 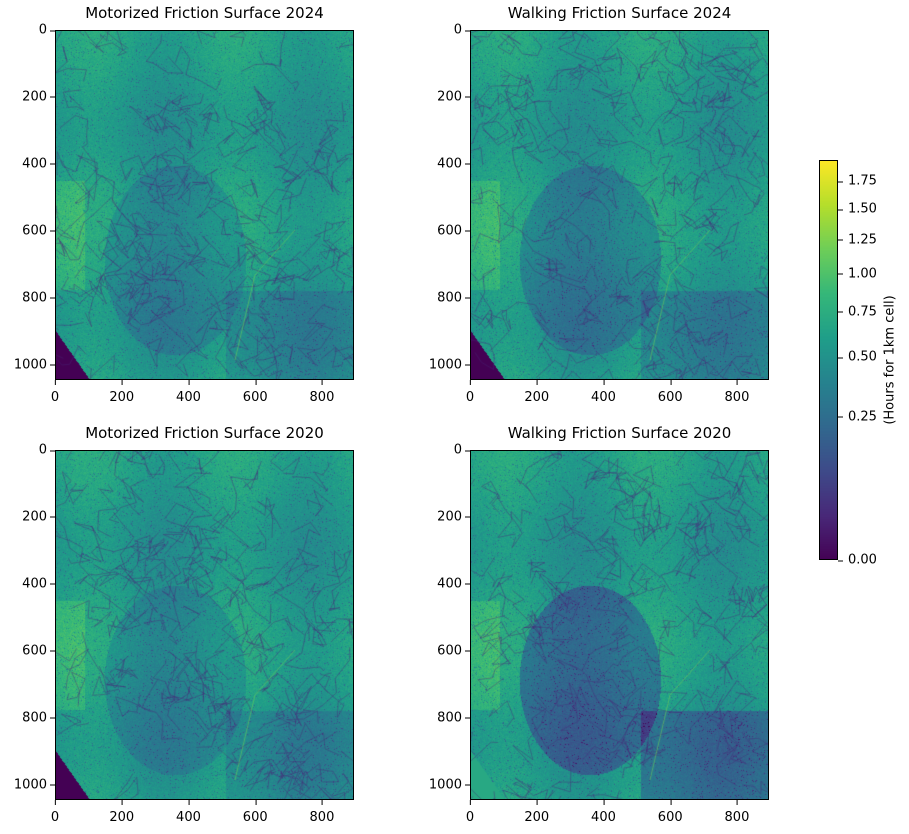 I want to click on colorbar-gradient, so click(x=828, y=360).